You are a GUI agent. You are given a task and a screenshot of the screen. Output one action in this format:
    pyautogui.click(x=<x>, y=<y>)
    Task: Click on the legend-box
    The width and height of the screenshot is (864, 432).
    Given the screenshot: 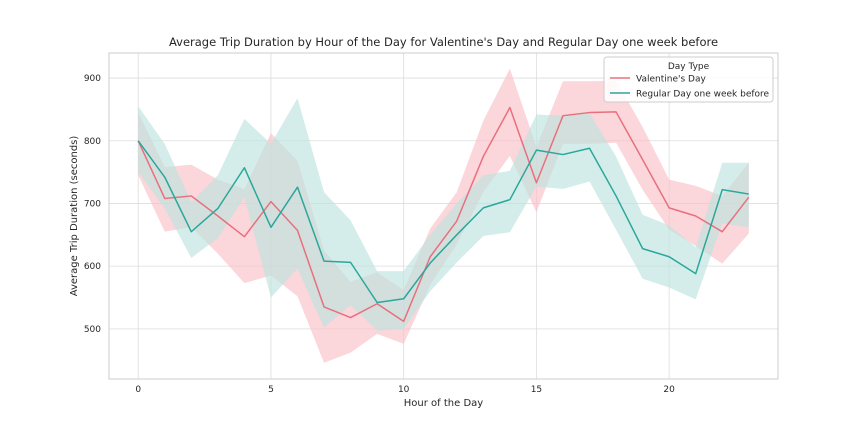 What is the action you would take?
    pyautogui.click(x=688, y=79)
    